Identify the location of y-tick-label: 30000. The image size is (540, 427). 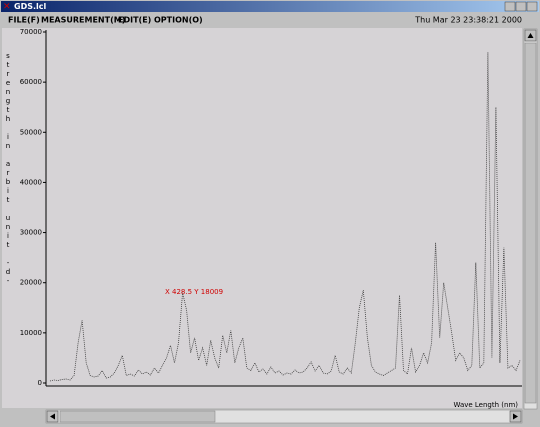
(31, 233).